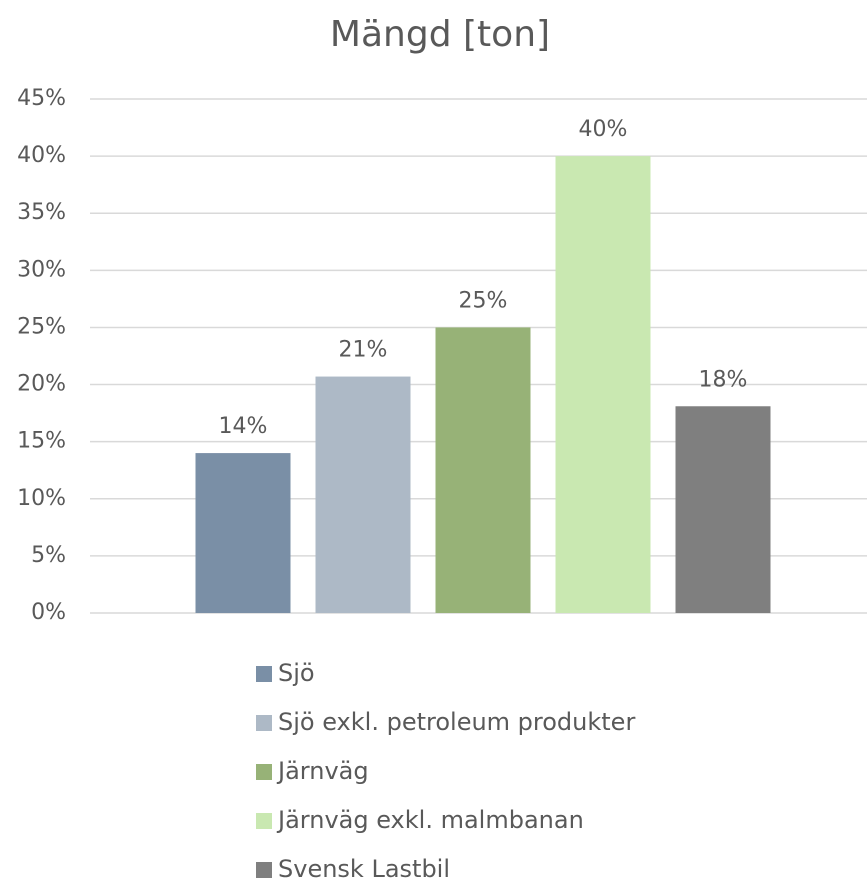 This screenshot has height=883, width=867. I want to click on legend-label: Sjö exkl. petroleum produkter, so click(456, 722).